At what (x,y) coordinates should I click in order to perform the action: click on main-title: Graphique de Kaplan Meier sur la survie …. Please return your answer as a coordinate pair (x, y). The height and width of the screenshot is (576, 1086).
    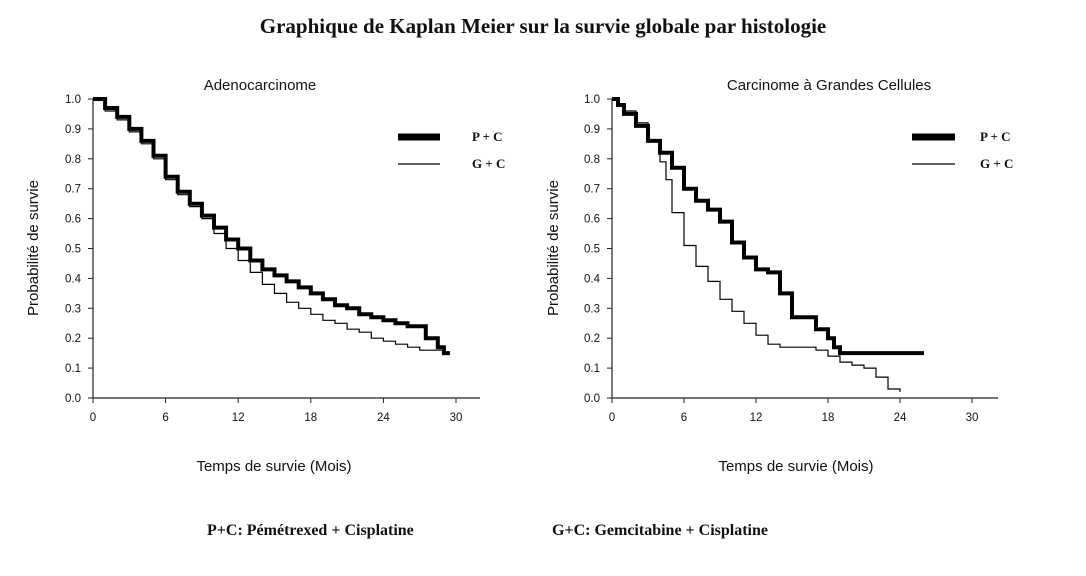
    Looking at the image, I should click on (543, 26).